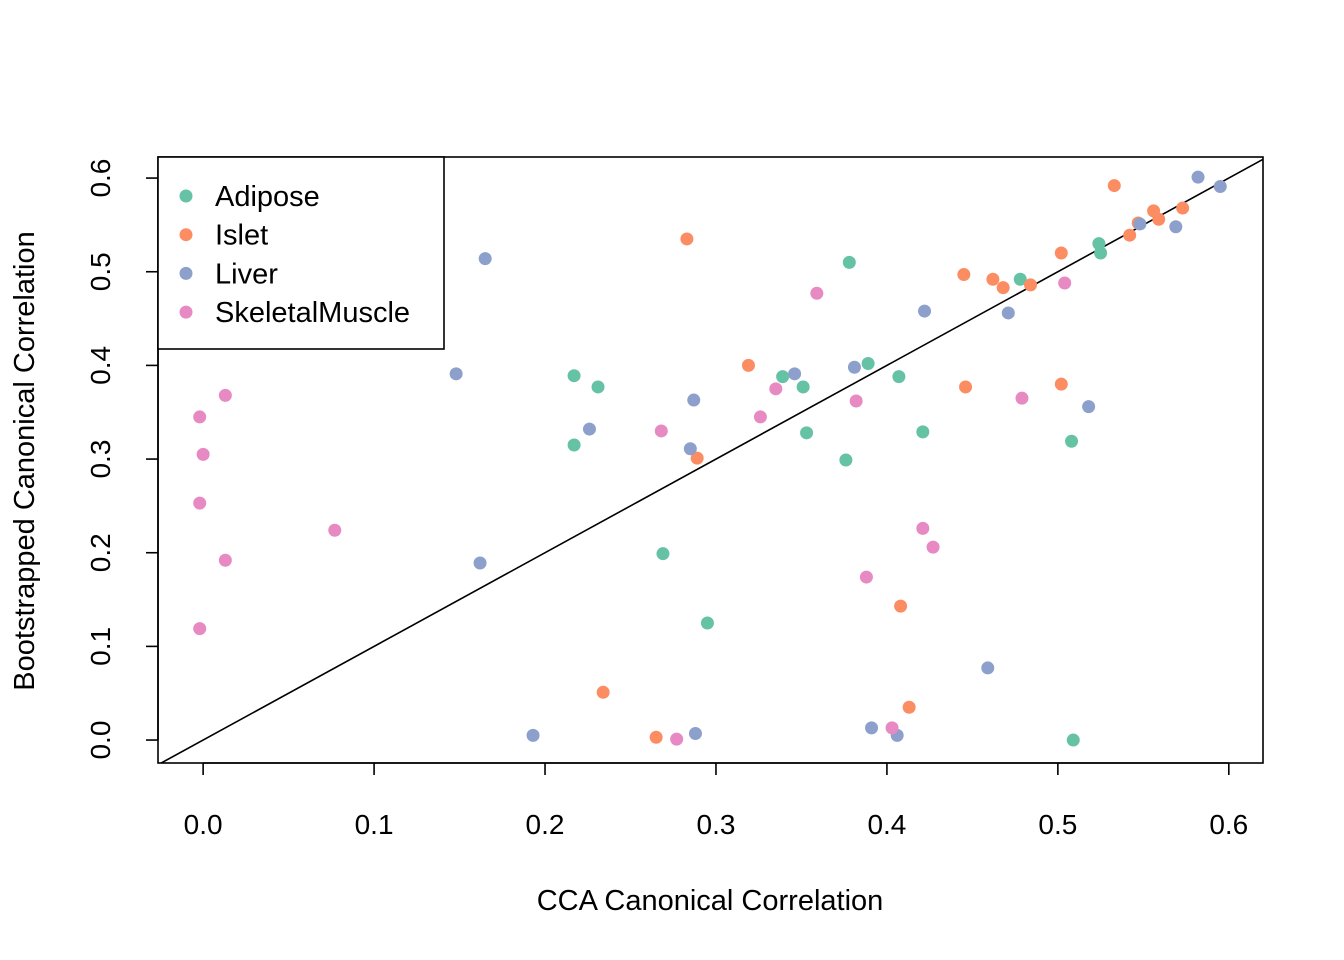 This screenshot has width=1344, height=960. Describe the element at coordinates (203, 824) in the screenshot. I see `x-tick-label-0: 0.0` at that location.